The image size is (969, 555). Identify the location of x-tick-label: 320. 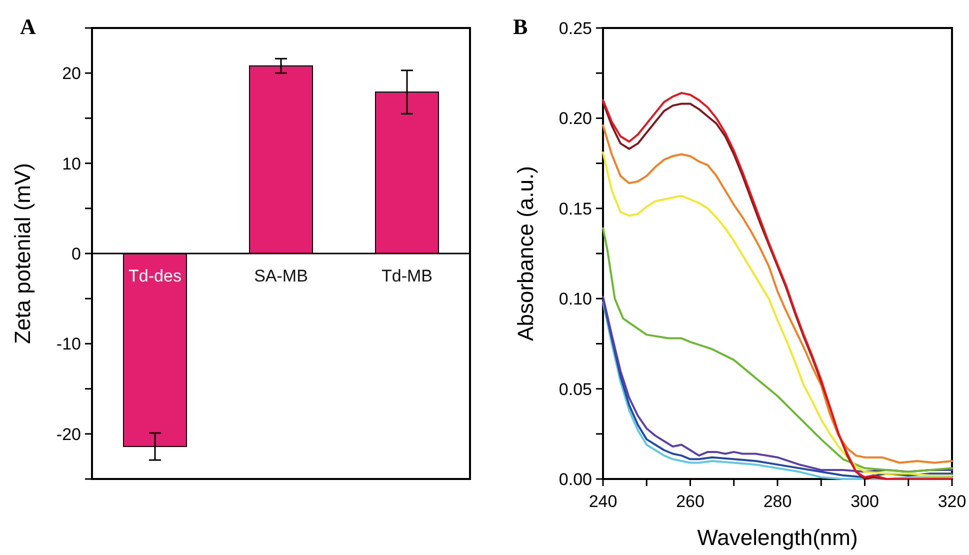
(952, 501).